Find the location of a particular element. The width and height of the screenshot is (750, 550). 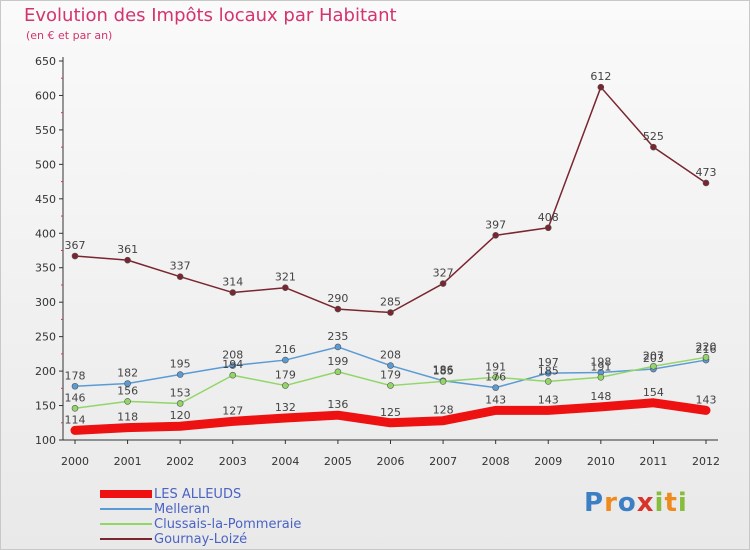

chart-subtitle: (en € et par an) is located at coordinates (69, 35).